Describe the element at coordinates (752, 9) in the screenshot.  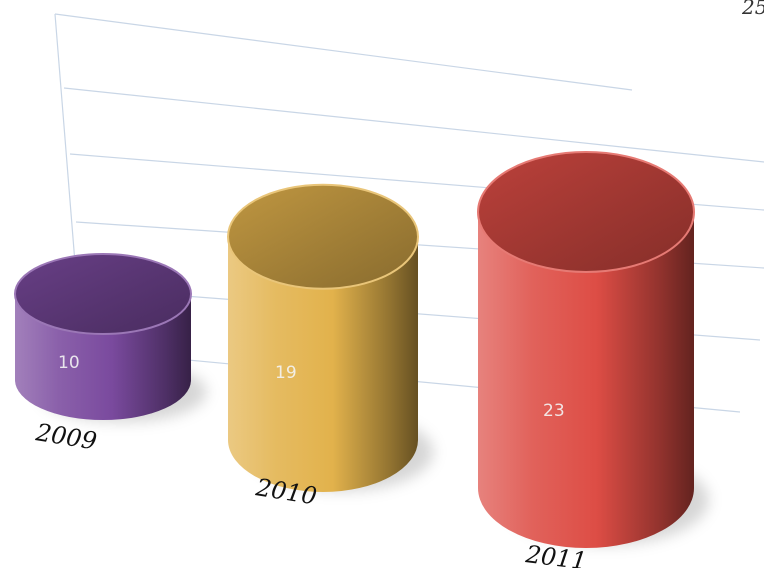
I see `corner-tick-label: 25` at that location.